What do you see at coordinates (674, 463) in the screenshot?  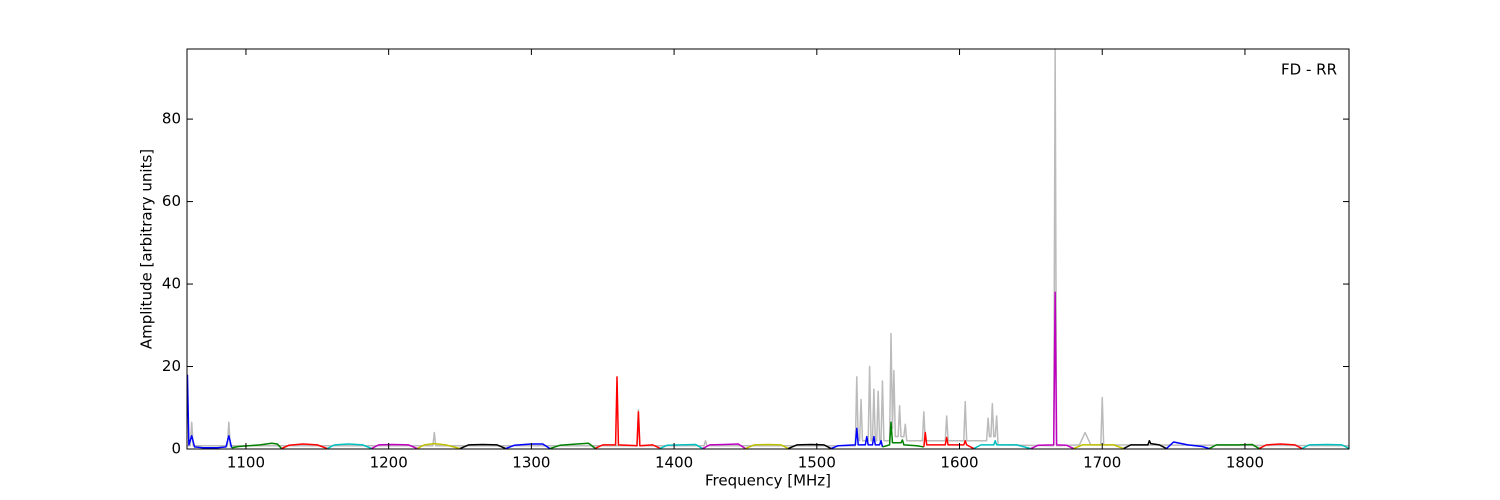 I see `x-tick-label: 1400` at bounding box center [674, 463].